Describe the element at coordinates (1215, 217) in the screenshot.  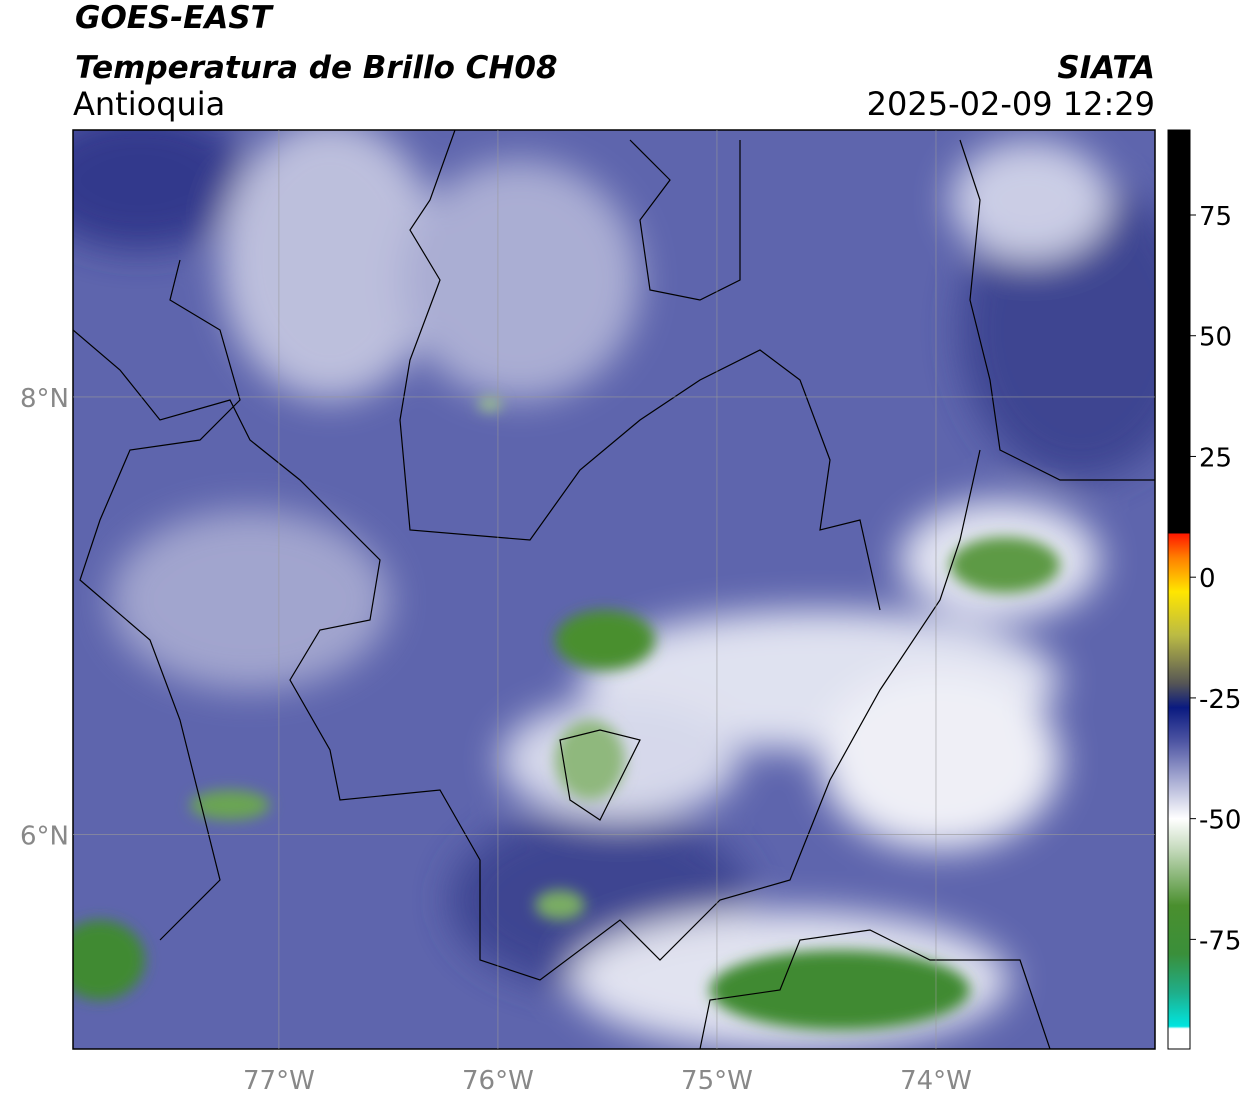
I see `colorbar-tick-label: 75` at that location.